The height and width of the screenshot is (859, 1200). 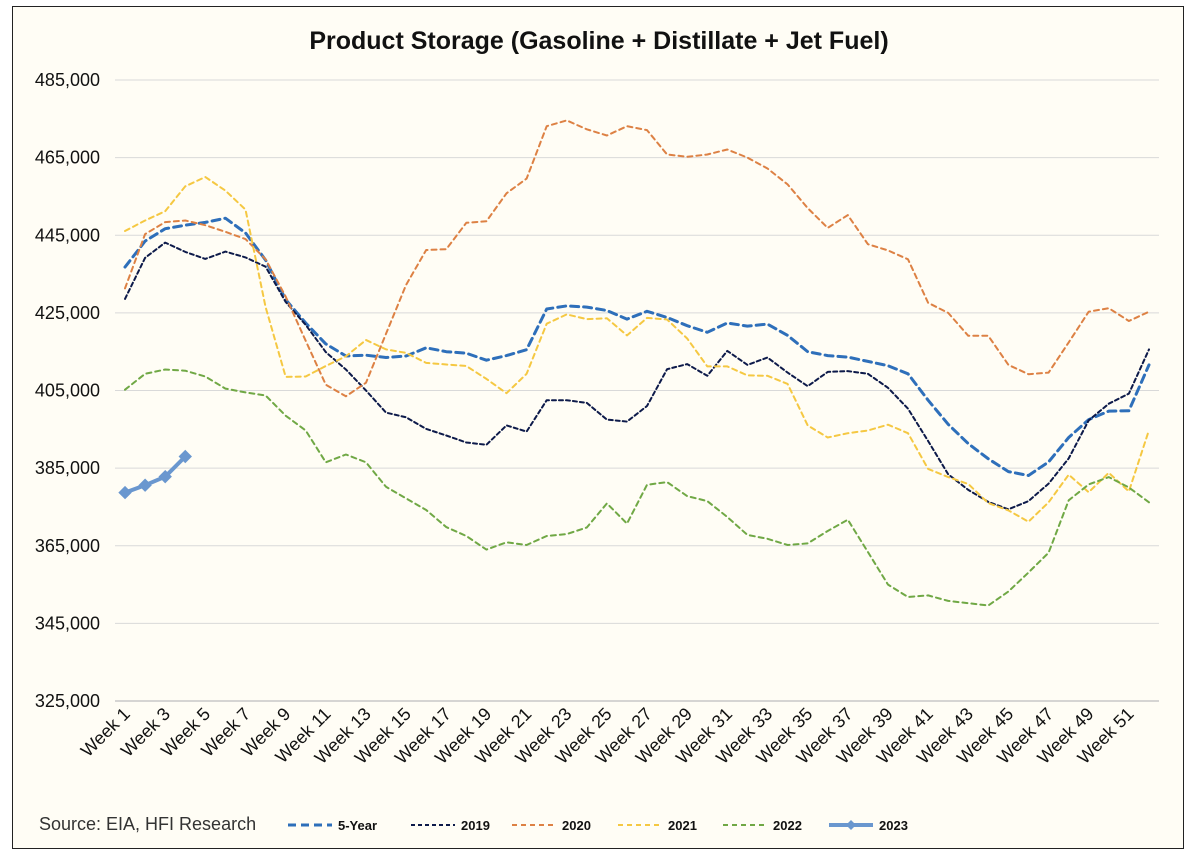 What do you see at coordinates (787, 825) in the screenshot?
I see `legend-label: 2022` at bounding box center [787, 825].